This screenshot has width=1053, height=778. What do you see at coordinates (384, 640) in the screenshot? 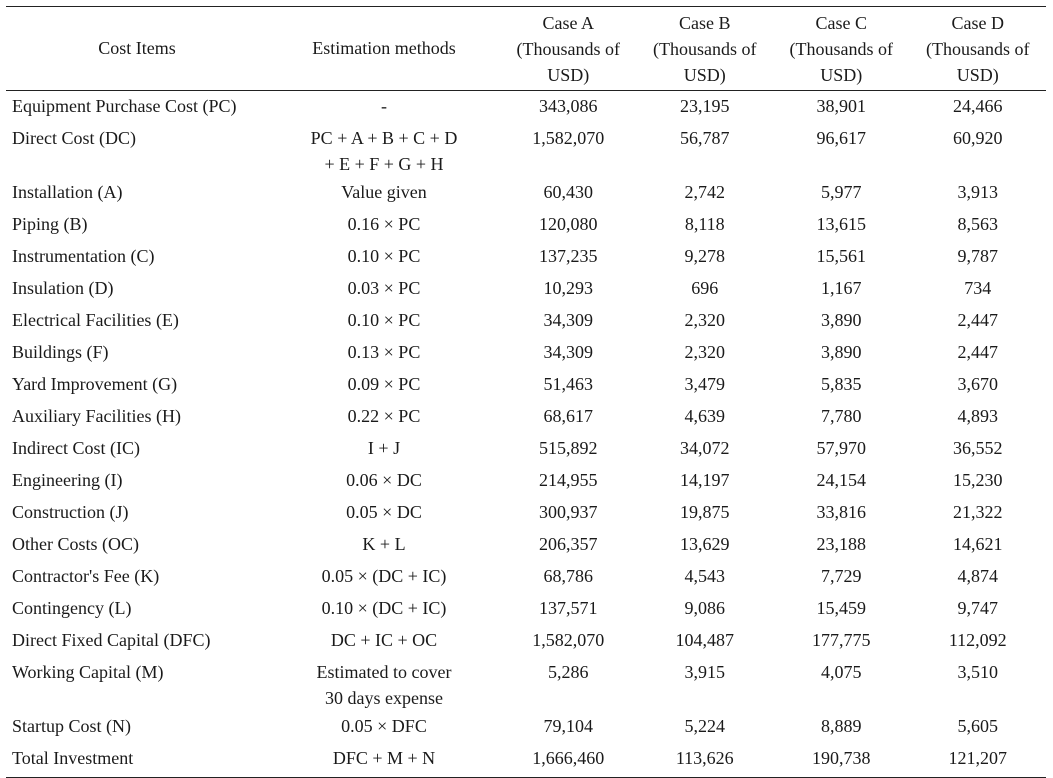
I see `estimation-method-line: DC + IC + OC` at bounding box center [384, 640].